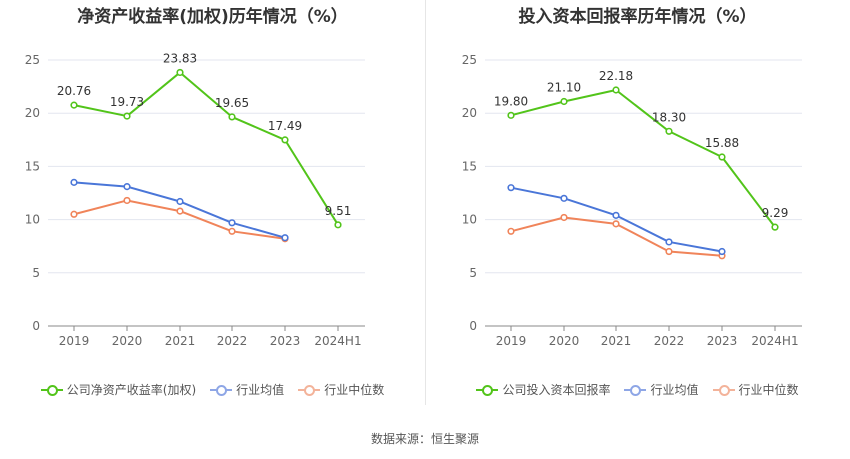 The height and width of the screenshot is (459, 850). What do you see at coordinates (285, 126) in the screenshot?
I see `data-label: 17.49` at bounding box center [285, 126].